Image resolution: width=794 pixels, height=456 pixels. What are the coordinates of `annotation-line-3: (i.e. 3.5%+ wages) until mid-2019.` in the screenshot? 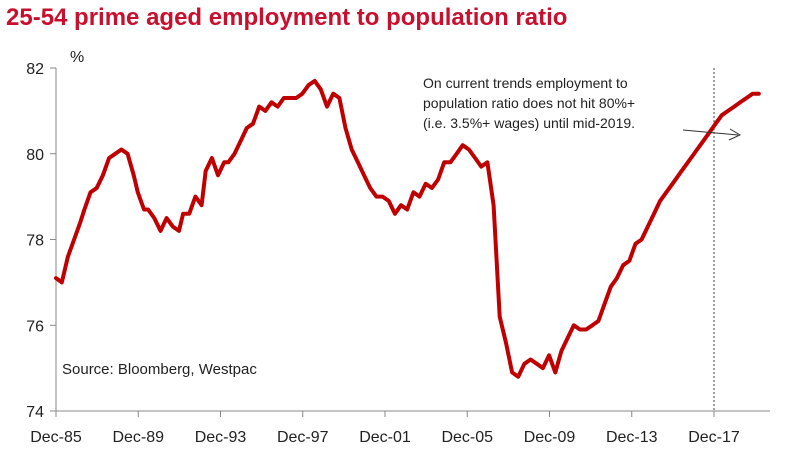 It's located at (529, 123).